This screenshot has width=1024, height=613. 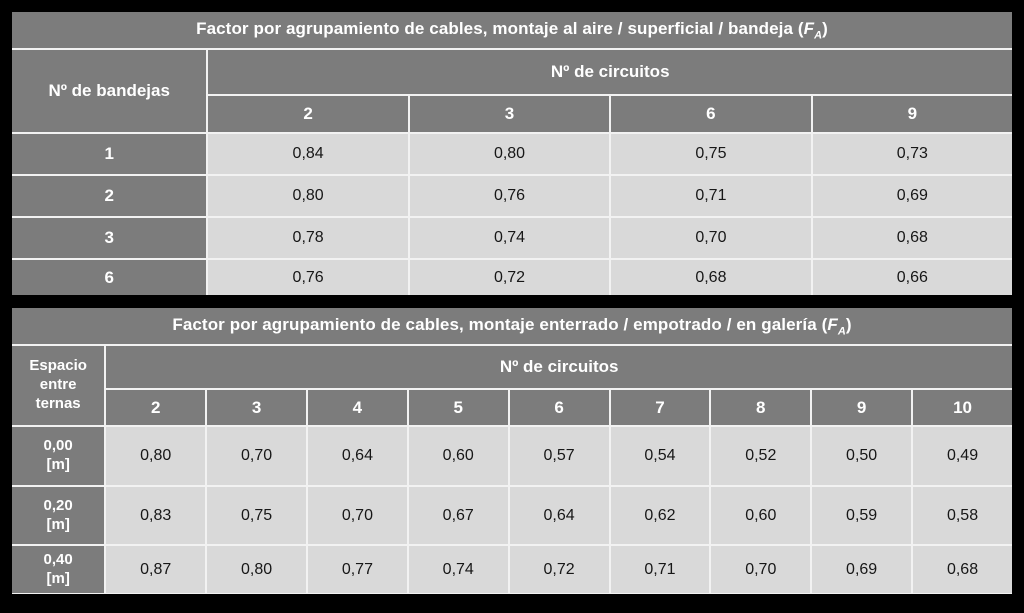 What do you see at coordinates (109, 91) in the screenshot?
I see `row-axis-label: Nº de bandejas` at bounding box center [109, 91].